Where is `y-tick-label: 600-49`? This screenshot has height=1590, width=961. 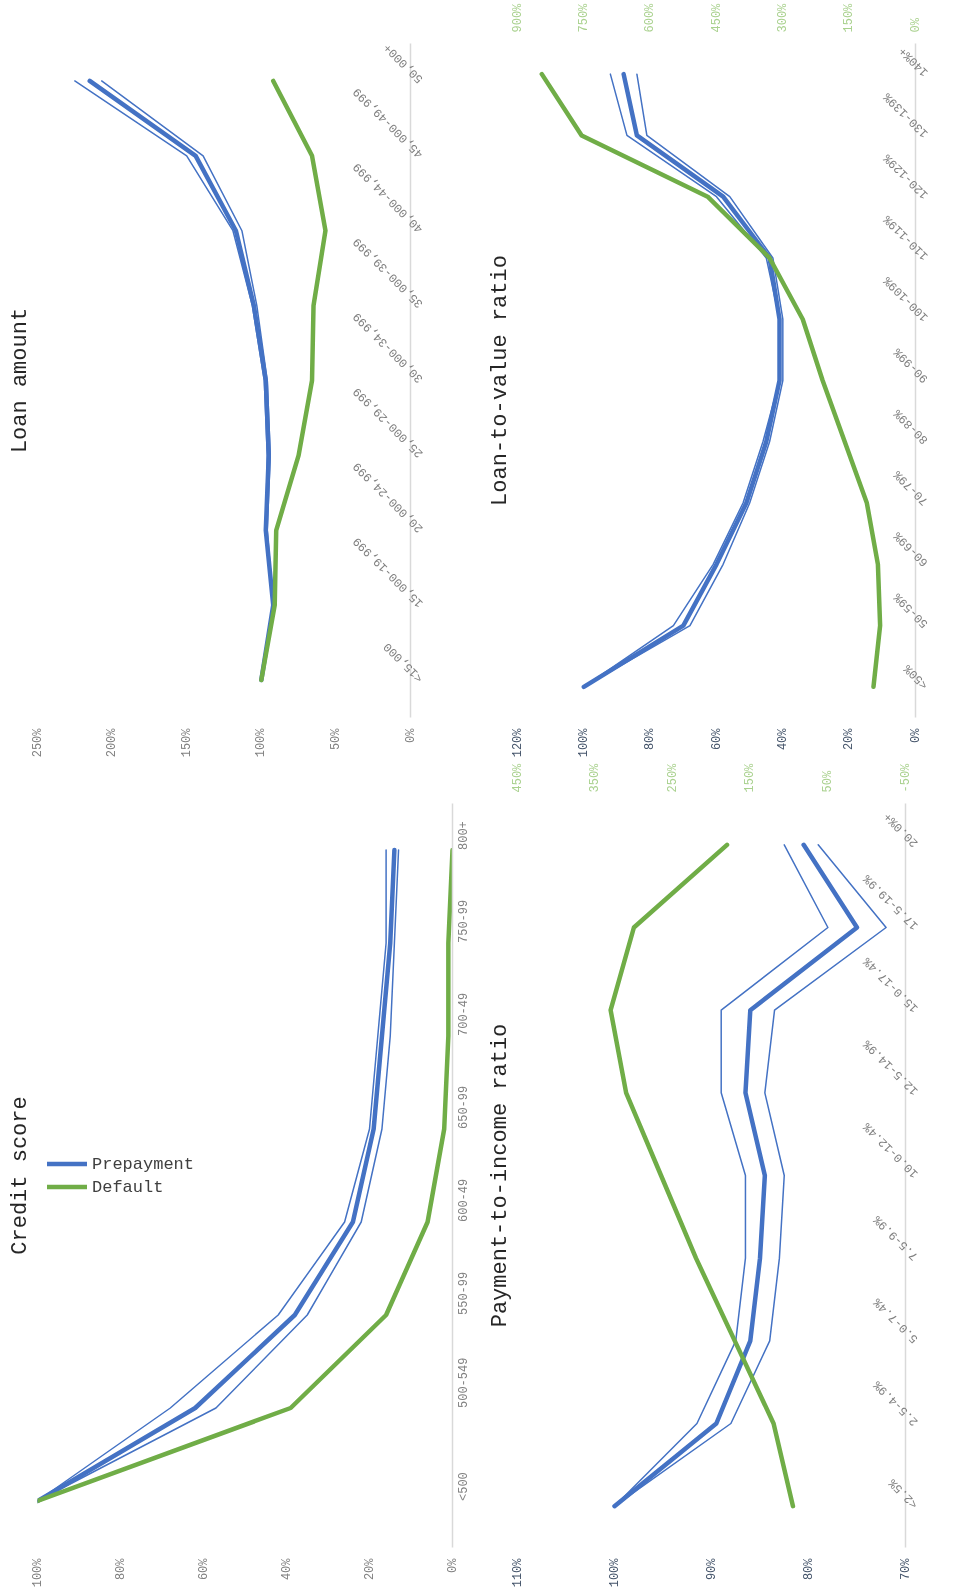 y-tick-label: 600-49 is located at coordinates (463, 1200).